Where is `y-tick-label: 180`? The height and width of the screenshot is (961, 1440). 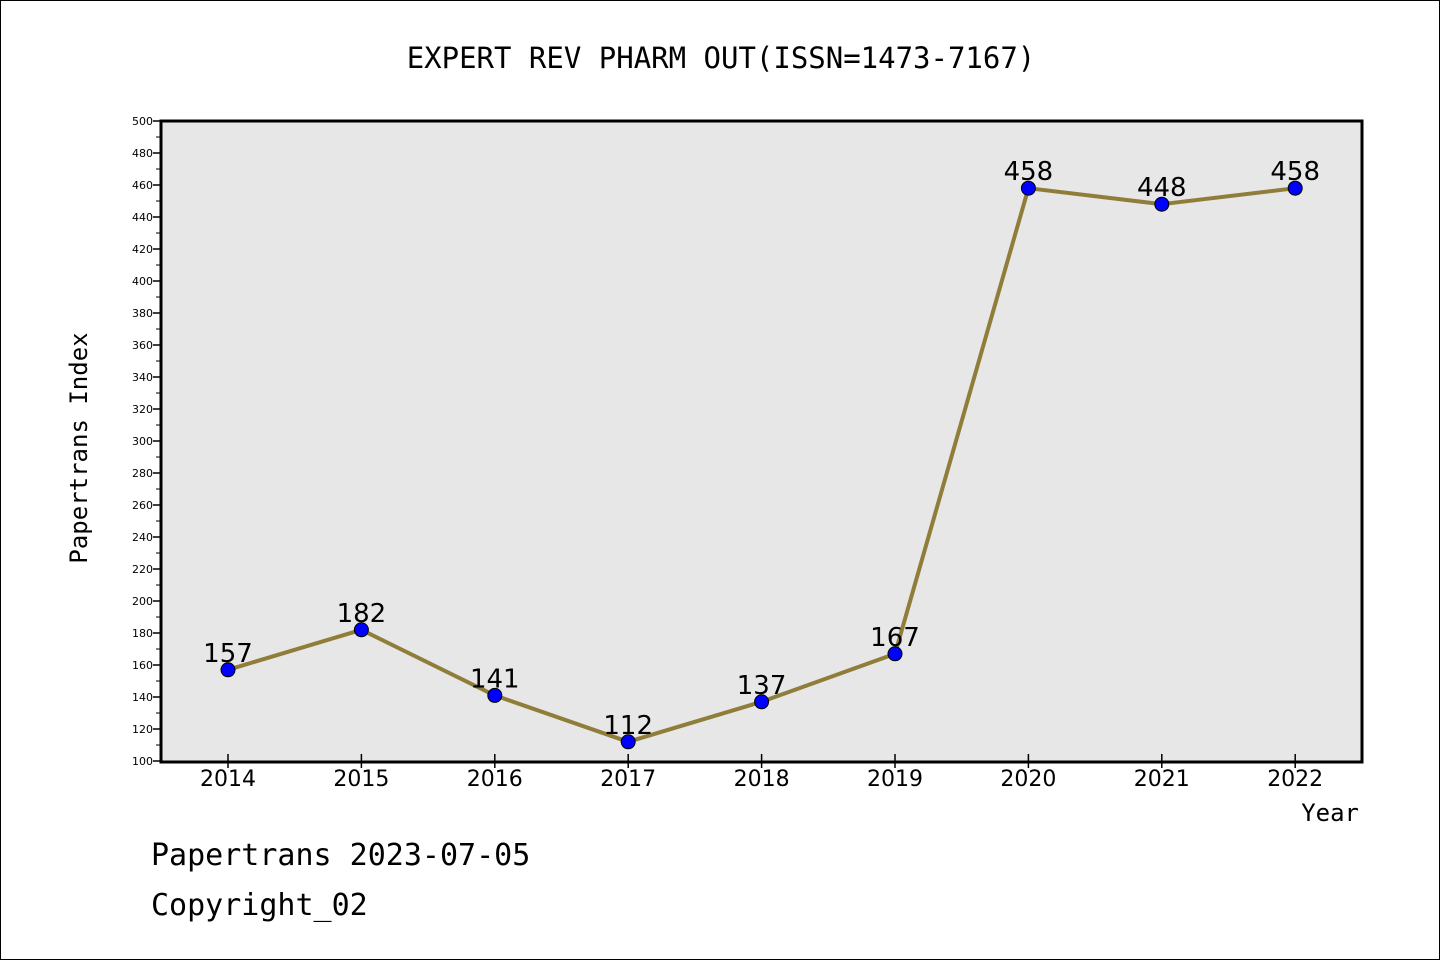
y-tick-label: 180 is located at coordinates (142, 633).